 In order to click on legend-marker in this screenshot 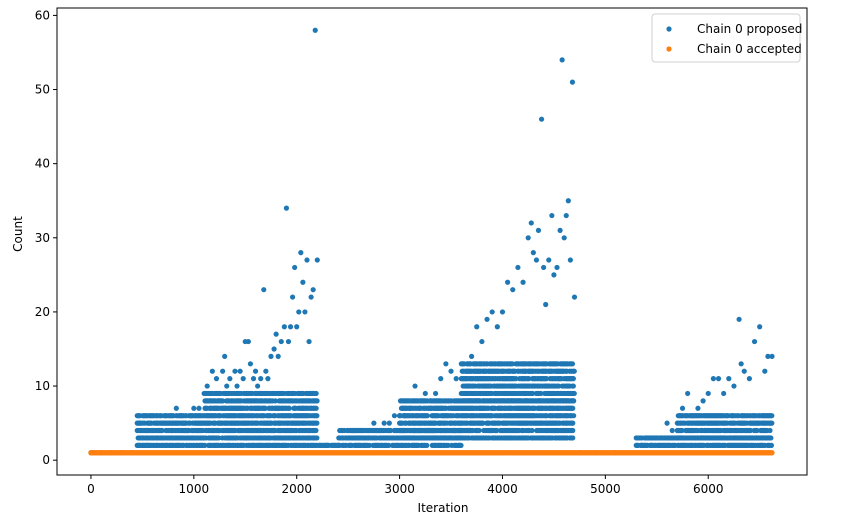, I will do `click(669, 29)`.